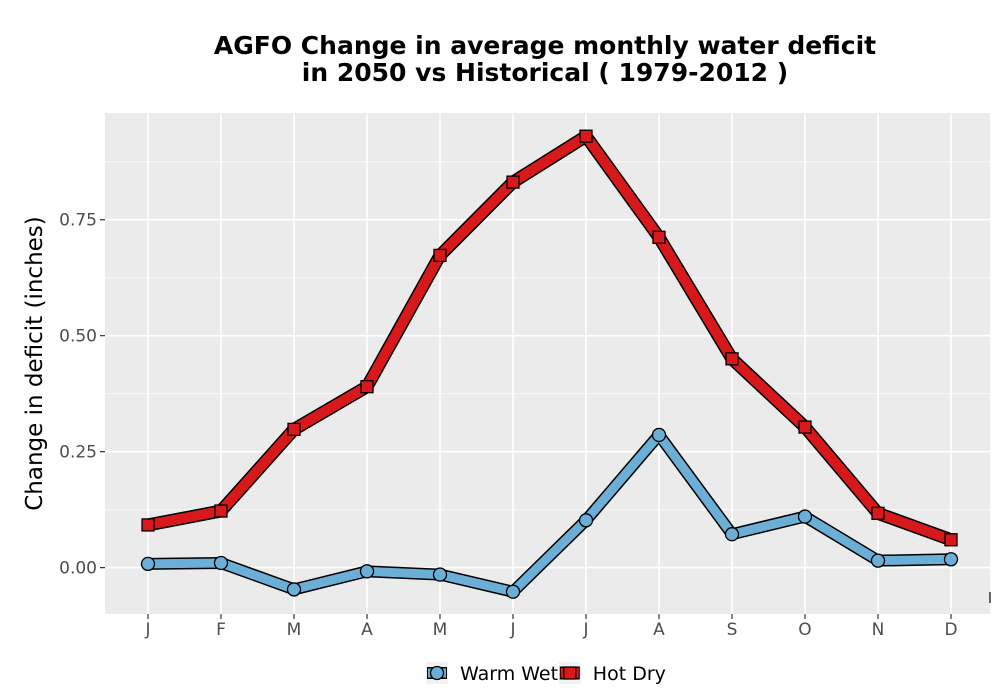  Describe the element at coordinates (629, 674) in the screenshot. I see `legend-label: Hot Dry` at that location.